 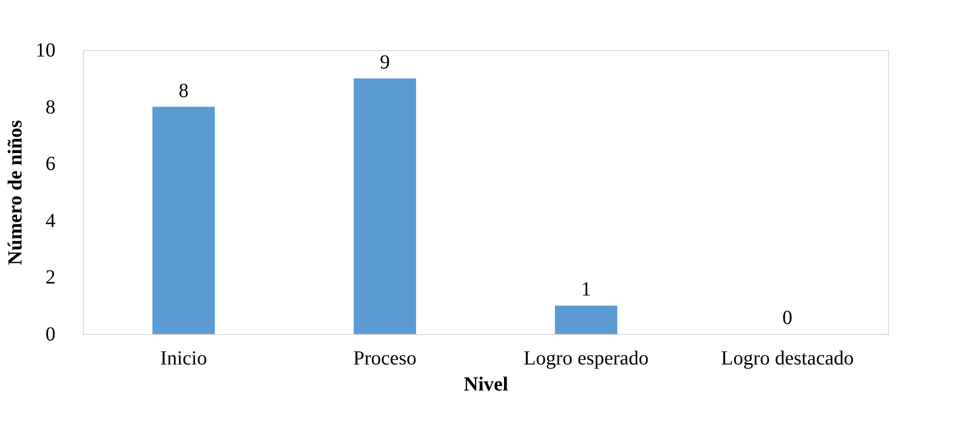 I want to click on y-tick-label: 0, so click(x=51, y=335).